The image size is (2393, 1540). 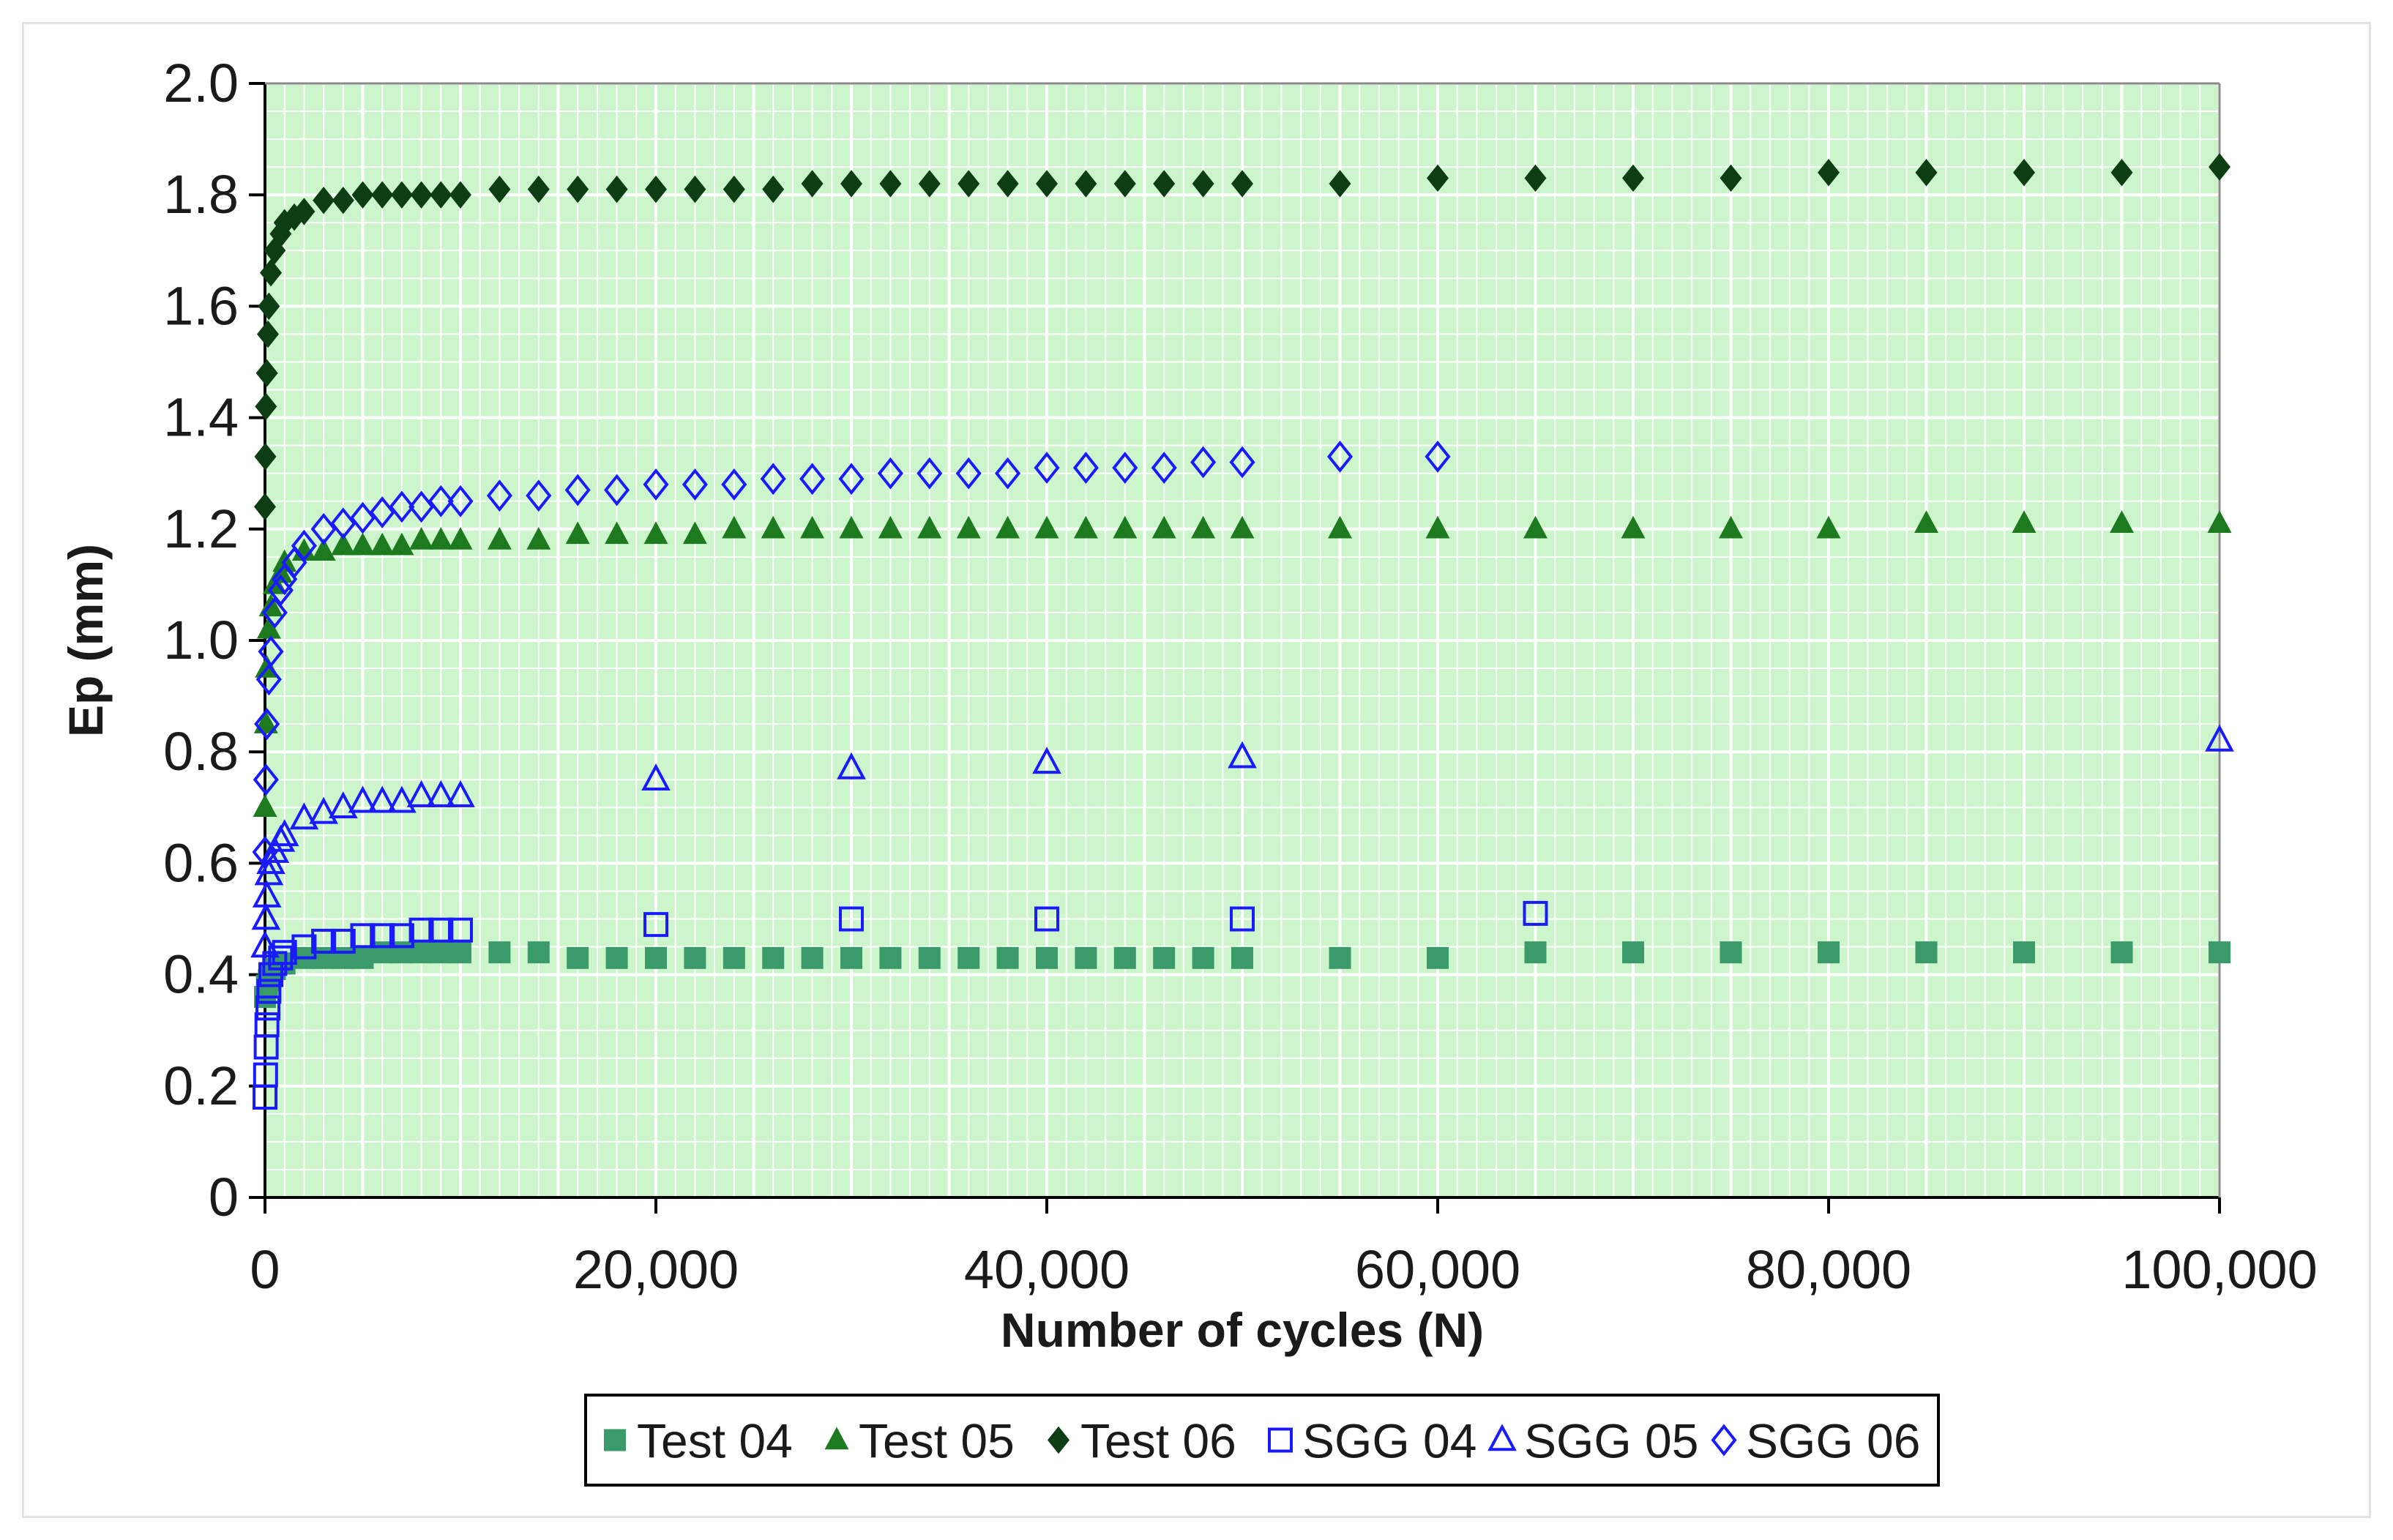 I want to click on y-tick-label: 1.4, so click(x=201, y=417).